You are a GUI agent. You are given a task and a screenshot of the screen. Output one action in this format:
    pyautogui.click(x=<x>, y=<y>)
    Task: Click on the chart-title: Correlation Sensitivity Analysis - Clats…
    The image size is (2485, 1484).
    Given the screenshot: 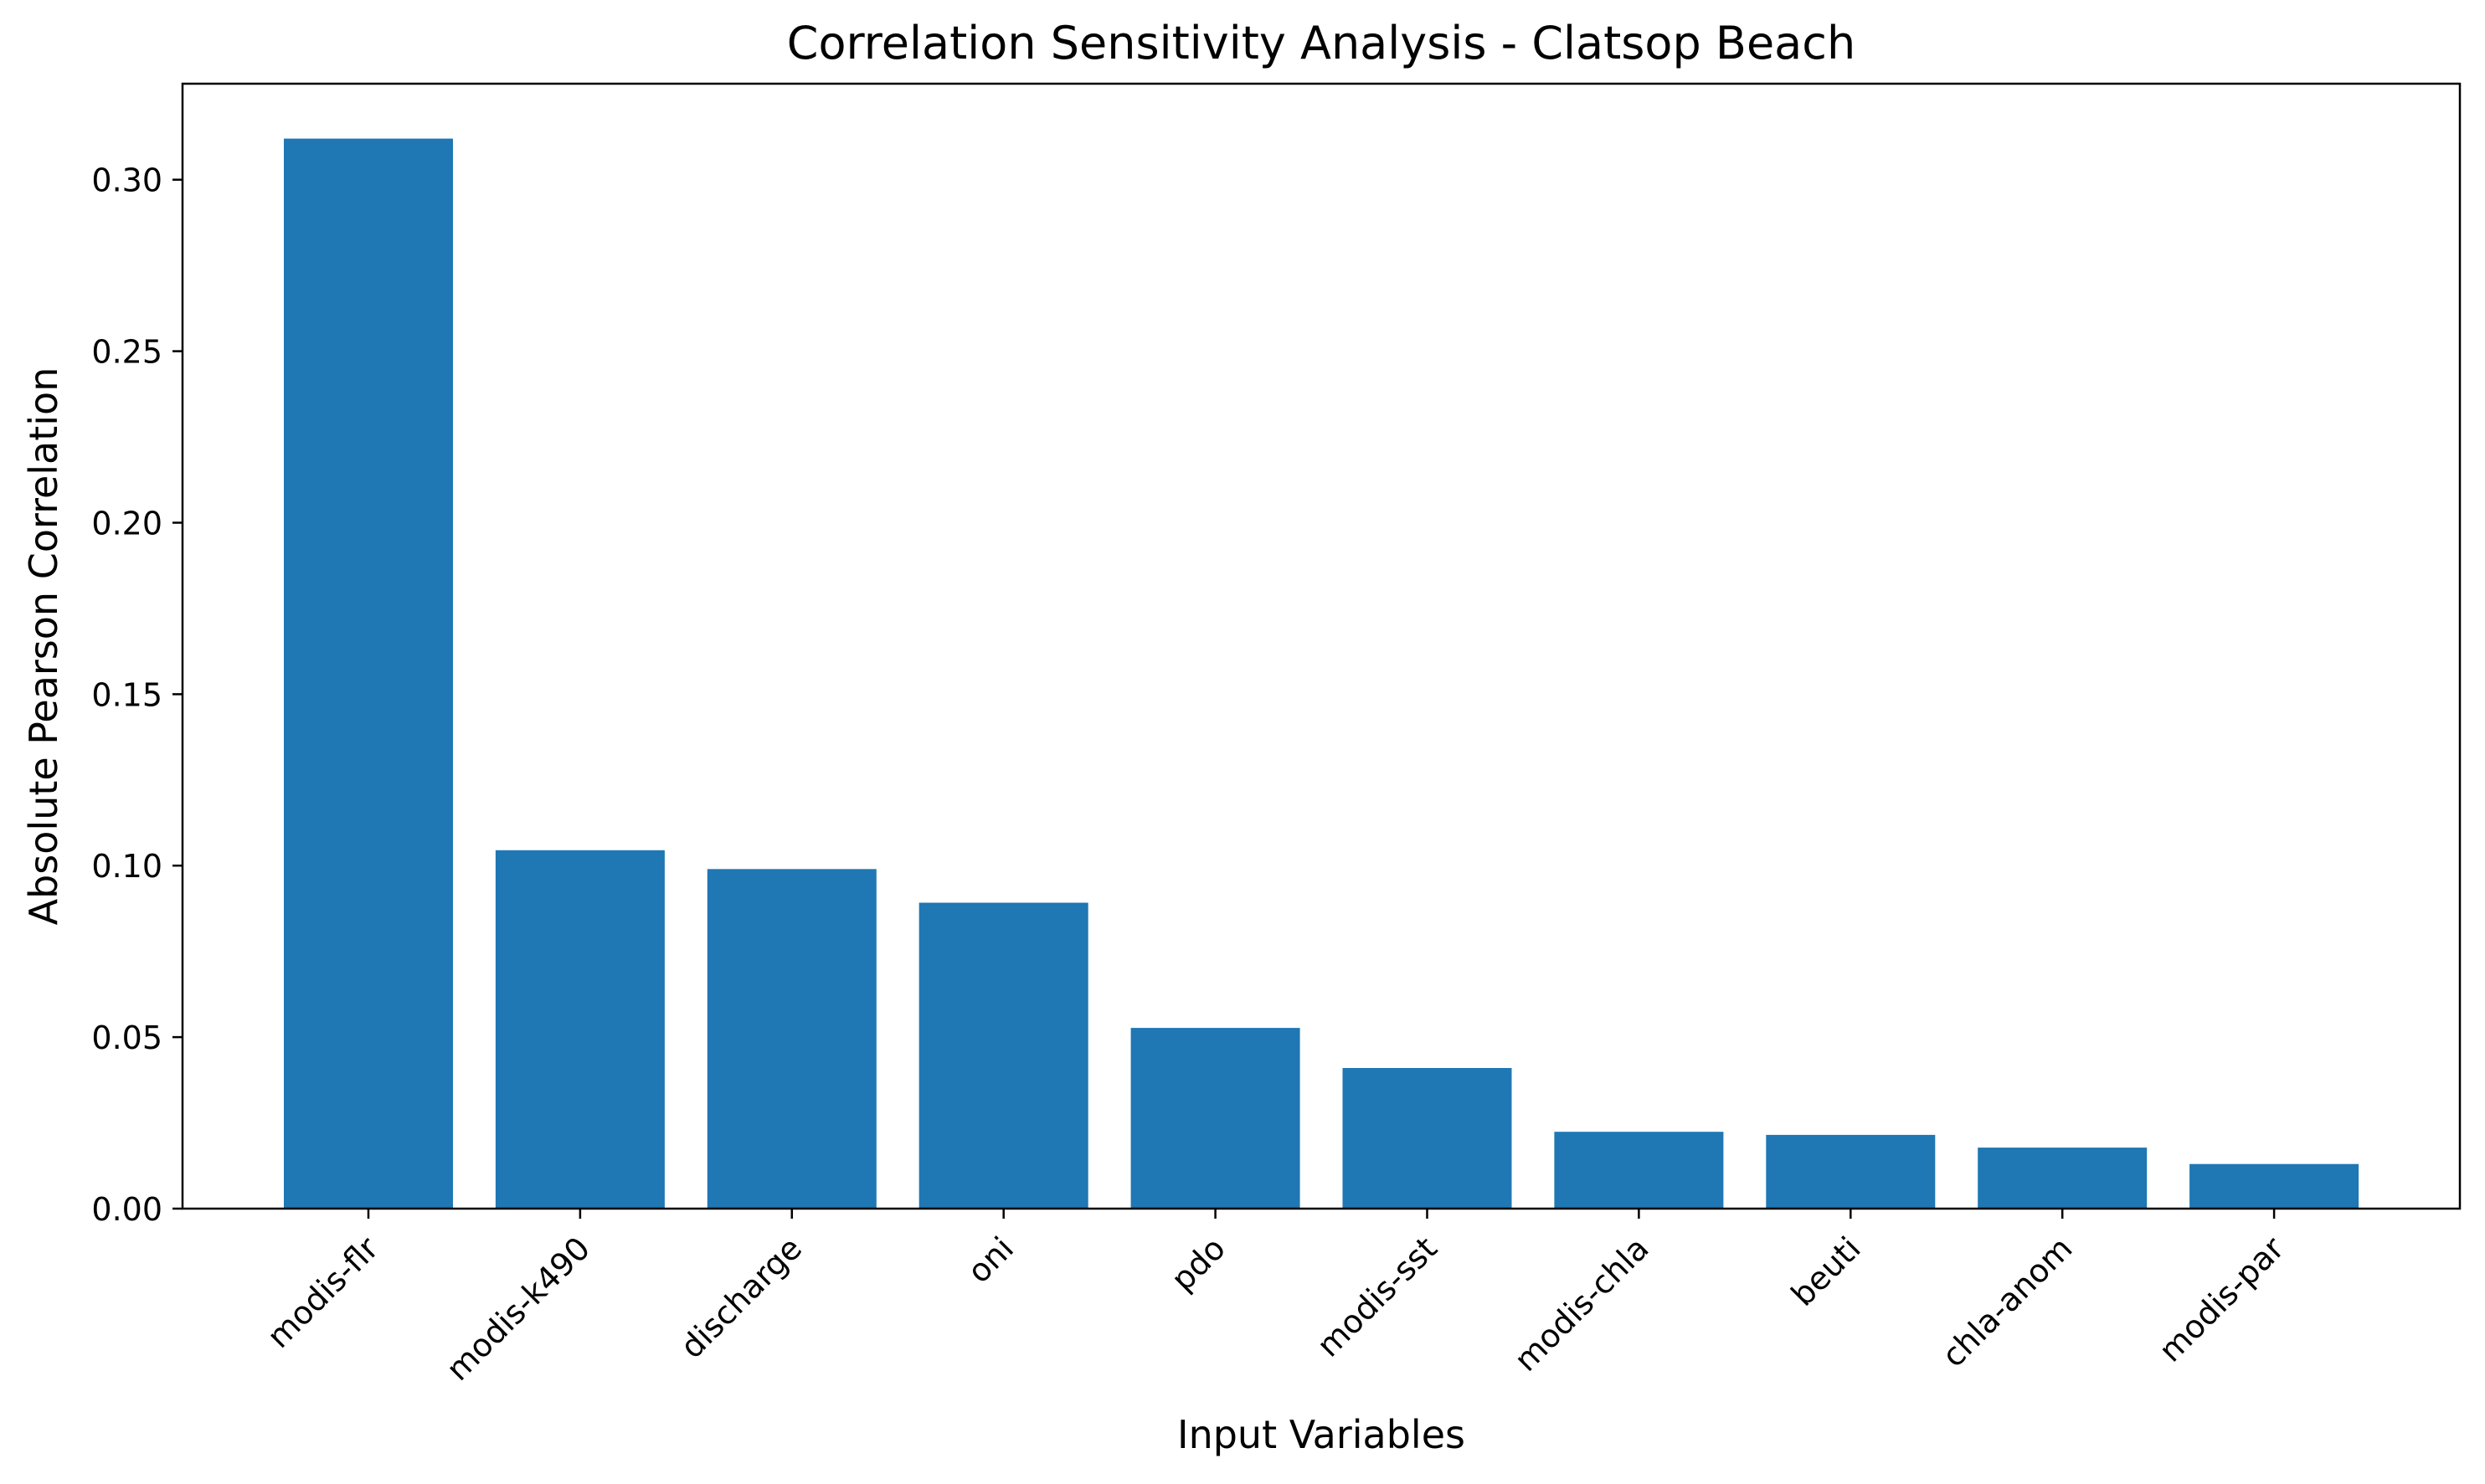 What is the action you would take?
    pyautogui.click(x=1321, y=43)
    